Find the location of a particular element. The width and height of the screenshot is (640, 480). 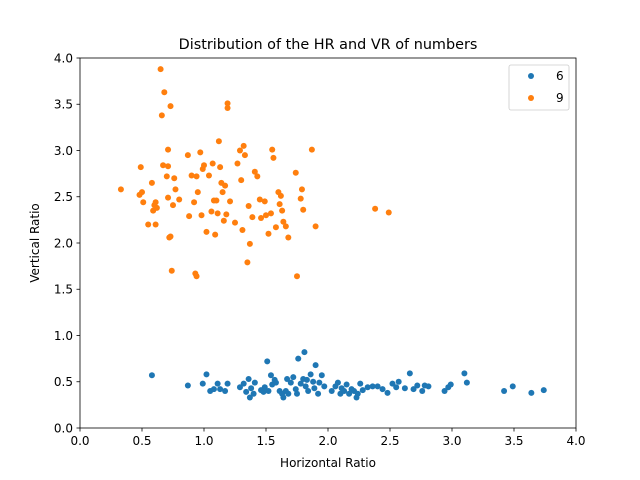

x-tick-label: 1.0 is located at coordinates (203, 441).